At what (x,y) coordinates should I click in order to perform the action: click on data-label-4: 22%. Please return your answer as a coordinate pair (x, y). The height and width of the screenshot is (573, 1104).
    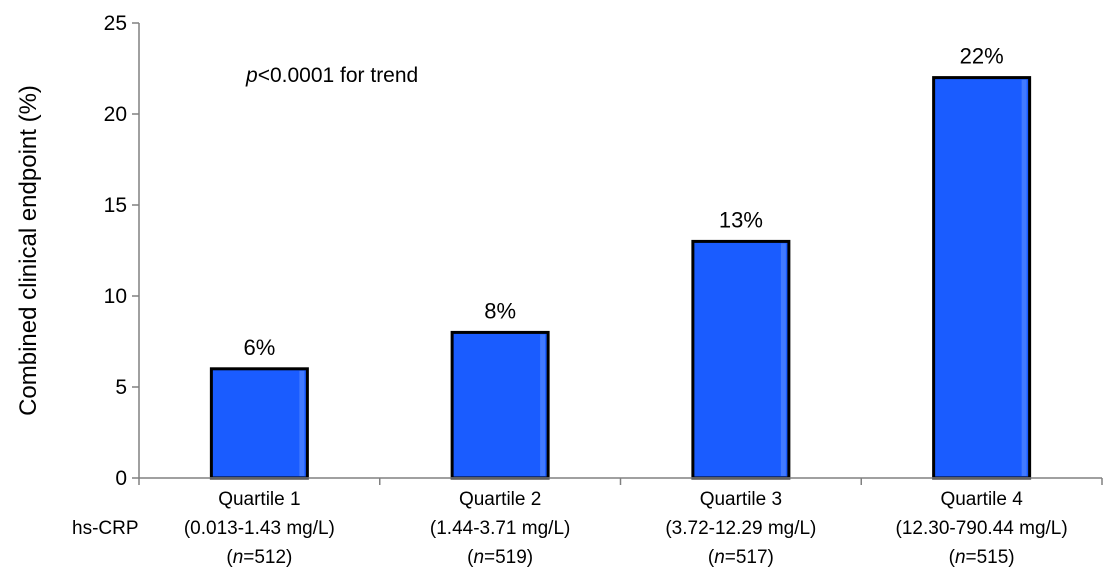
    Looking at the image, I should click on (982, 56).